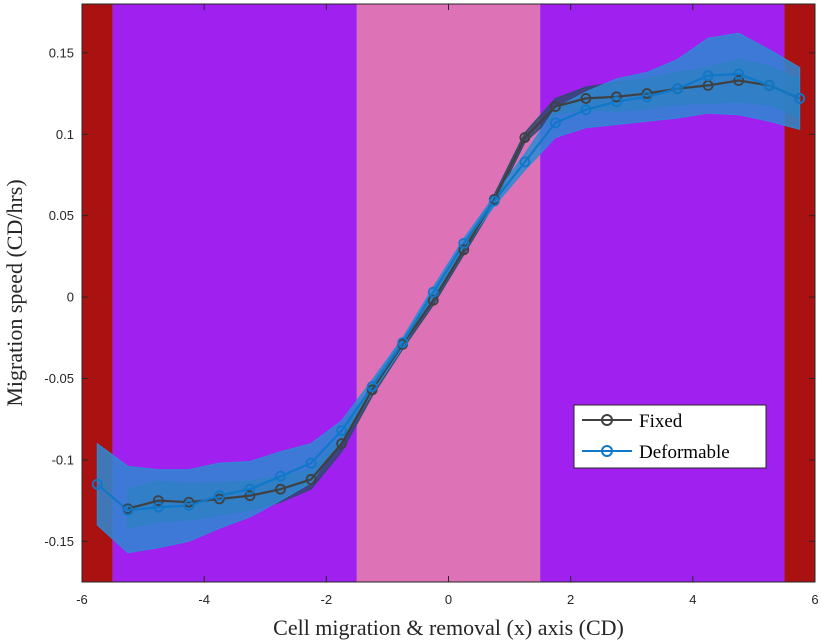  Describe the element at coordinates (607, 451) in the screenshot. I see `legend-deformable-marker` at that location.